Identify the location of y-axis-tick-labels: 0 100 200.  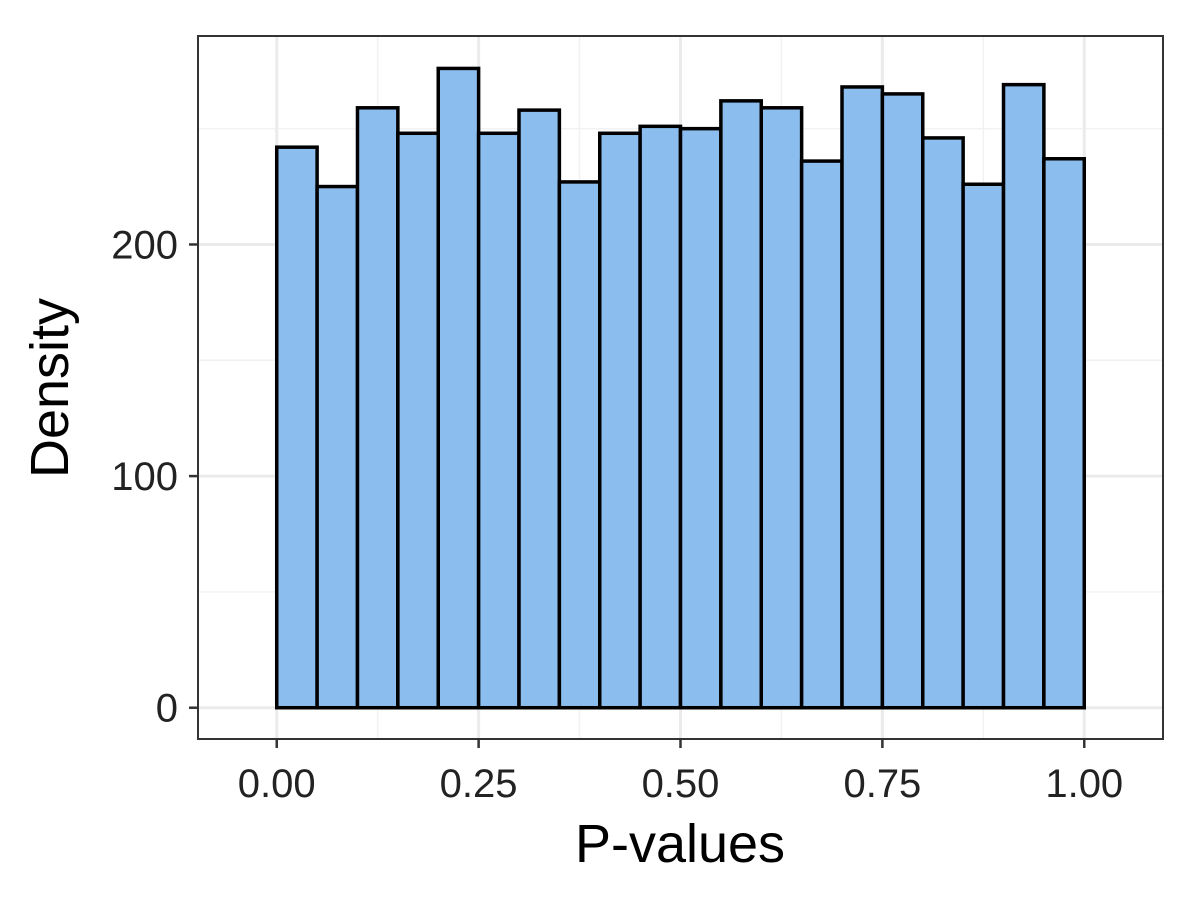
(144, 476).